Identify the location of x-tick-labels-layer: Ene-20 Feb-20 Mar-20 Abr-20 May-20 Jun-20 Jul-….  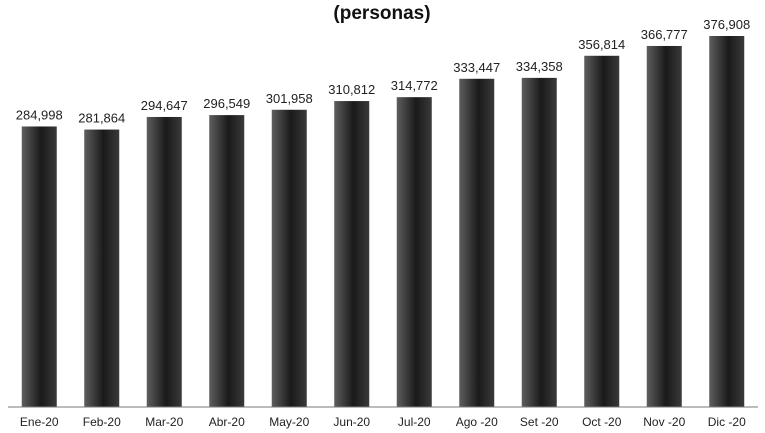
(383, 422).